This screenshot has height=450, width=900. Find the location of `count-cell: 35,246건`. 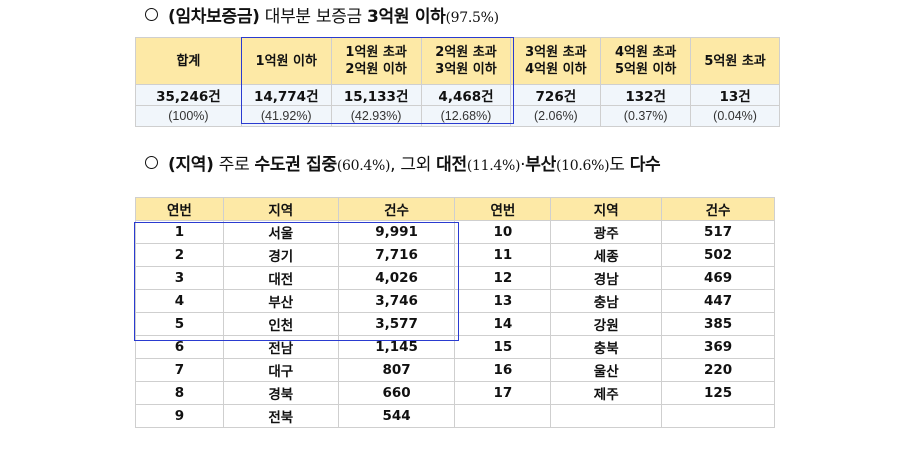

count-cell: 35,246건 is located at coordinates (188, 95).